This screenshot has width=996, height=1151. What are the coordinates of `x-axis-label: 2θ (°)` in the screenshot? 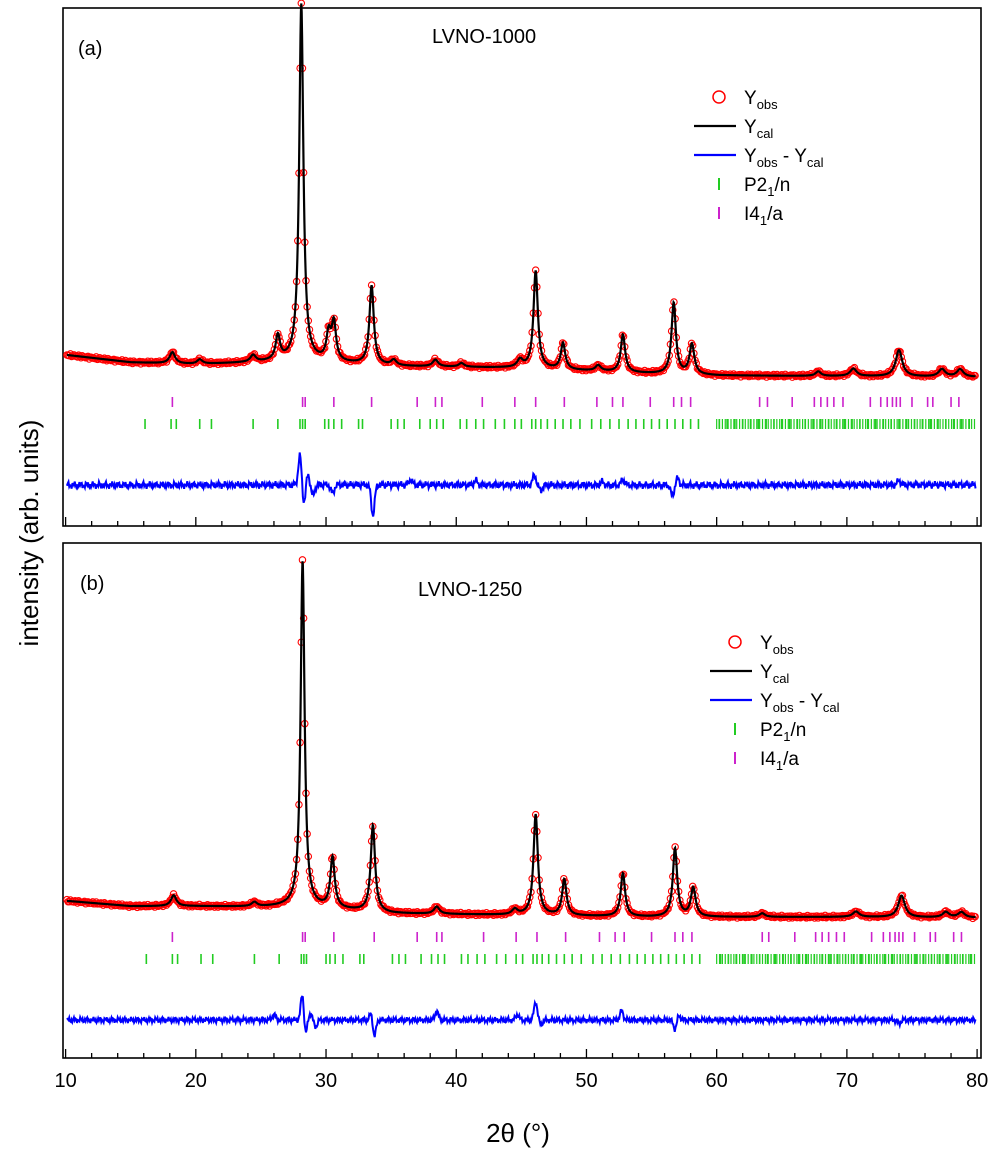 It's located at (518, 1133).